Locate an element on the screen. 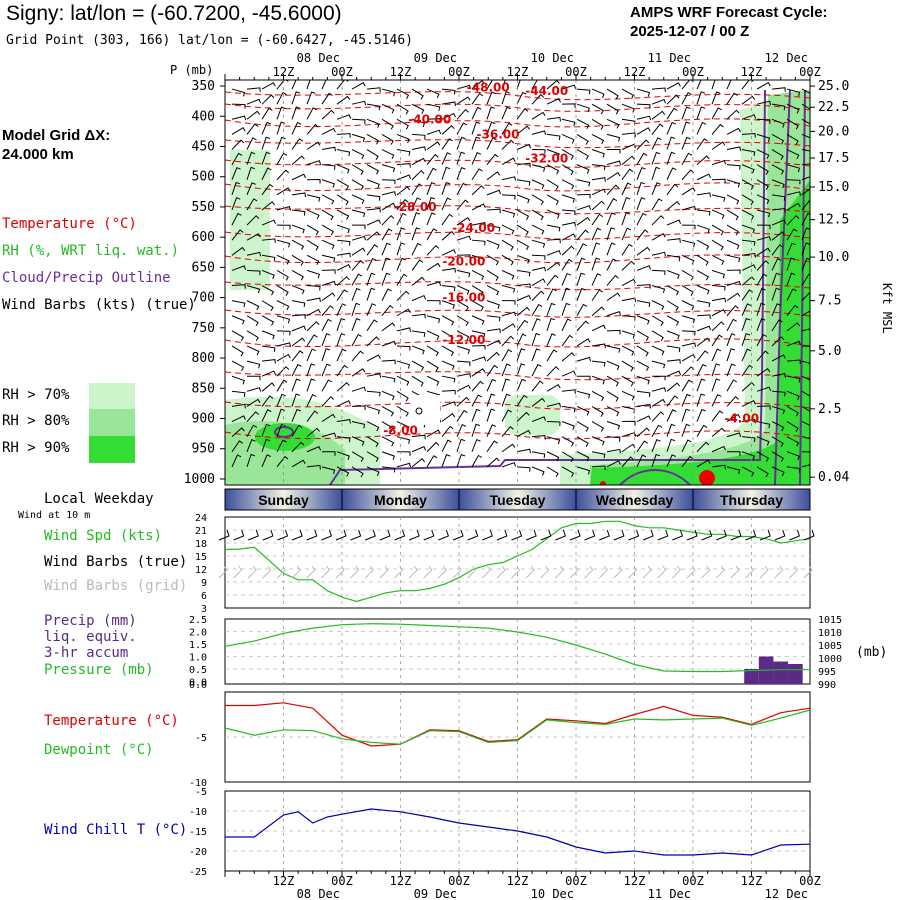  cloud-outline is located at coordinates (655, 477).